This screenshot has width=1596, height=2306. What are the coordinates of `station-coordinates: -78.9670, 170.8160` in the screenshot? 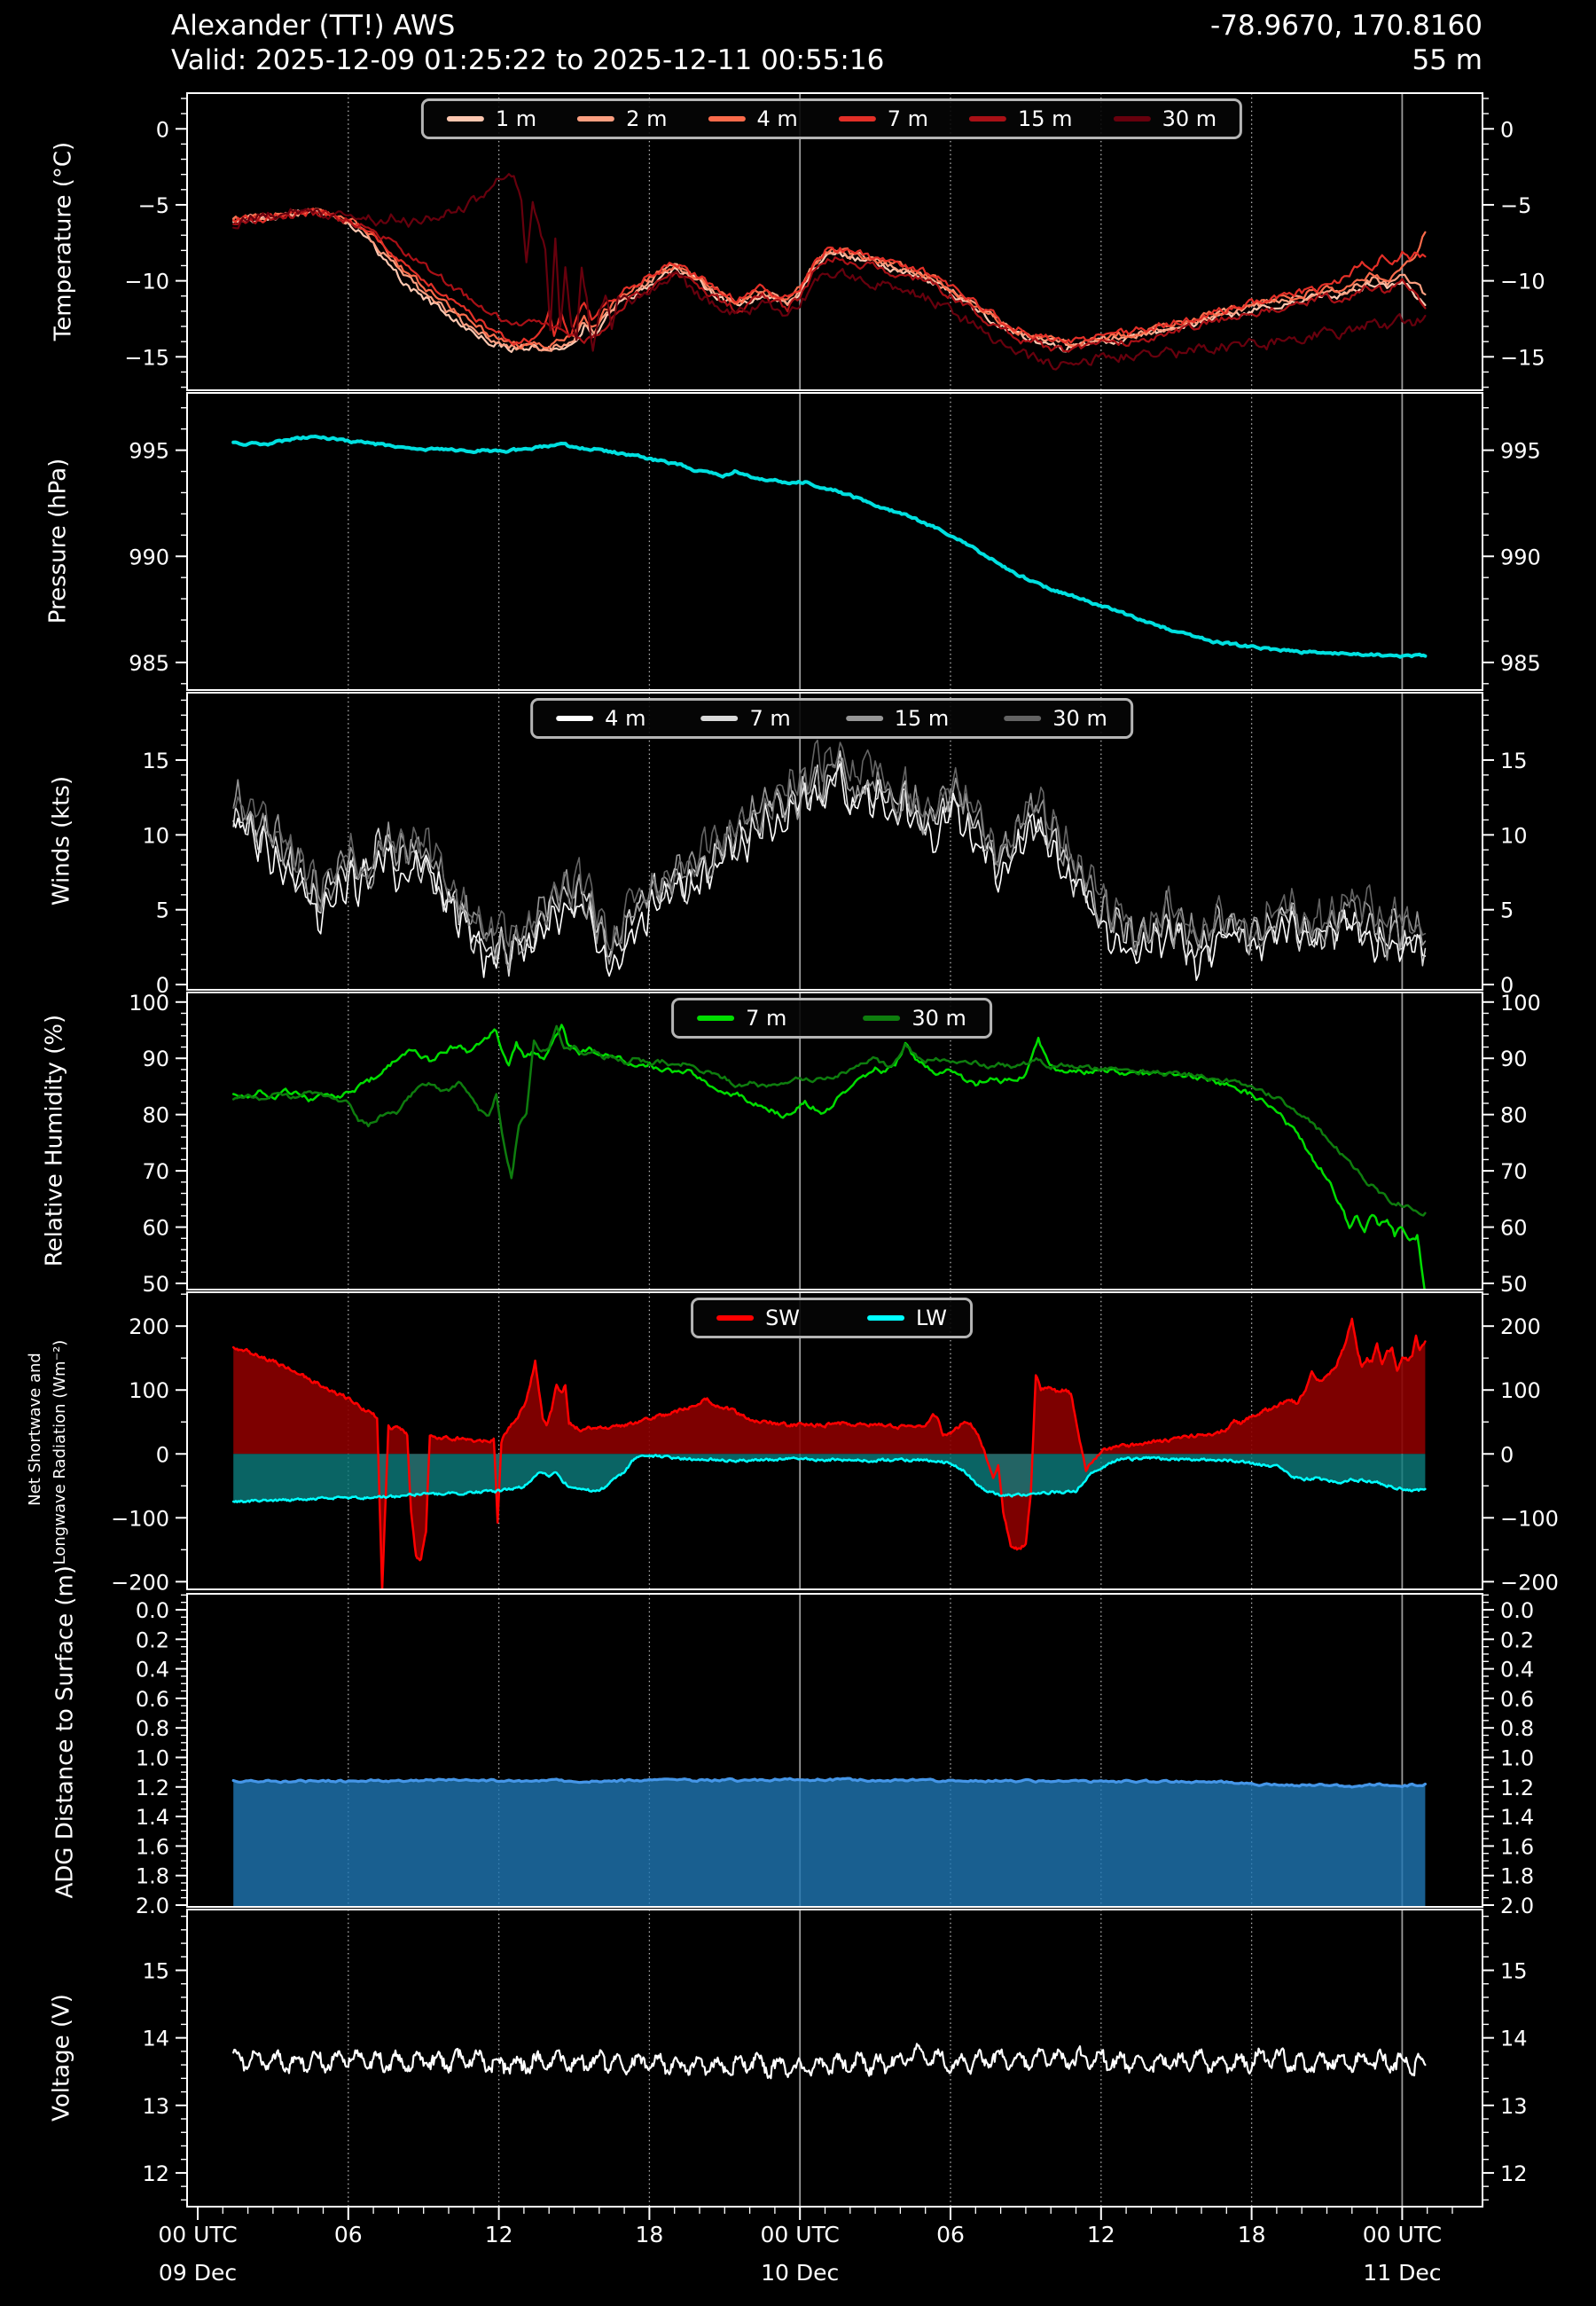 It's located at (1346, 26).